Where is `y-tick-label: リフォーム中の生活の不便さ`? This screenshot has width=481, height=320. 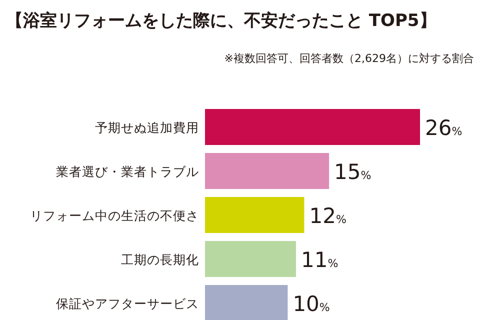 y-tick-label: リフォーム中の生活の不便さ is located at coordinates (114, 215).